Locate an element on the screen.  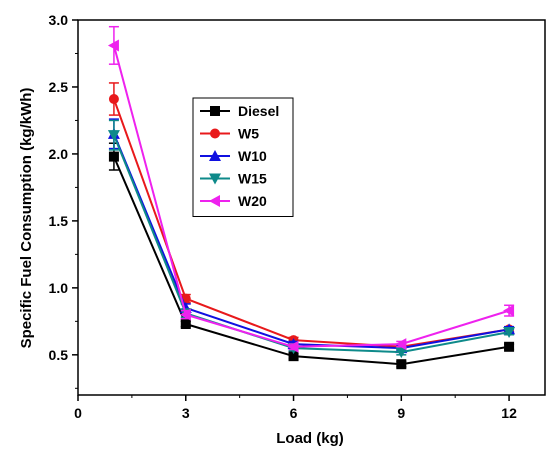
x-tick-label-2: 6 is located at coordinates (294, 413).